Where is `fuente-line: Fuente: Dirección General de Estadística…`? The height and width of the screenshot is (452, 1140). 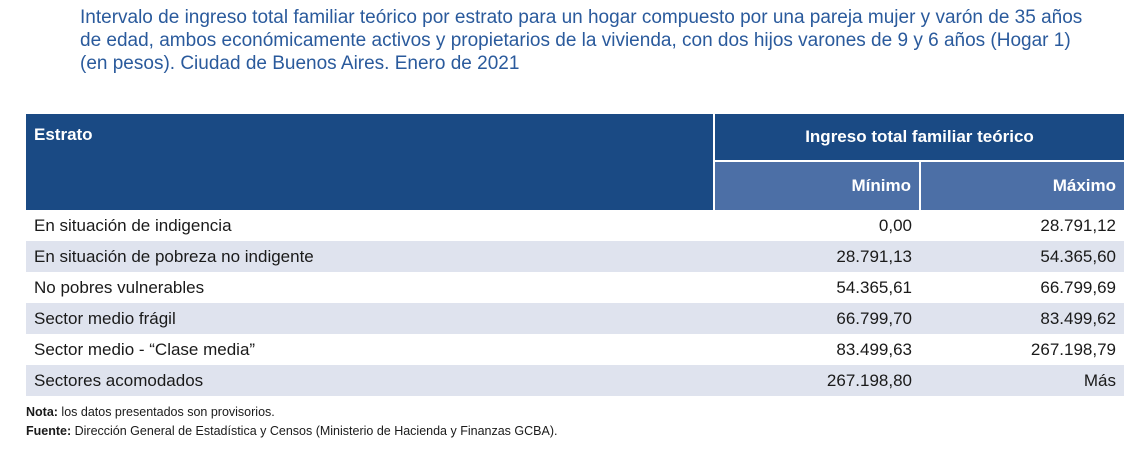 fuente-line: Fuente: Dirección General de Estadística… is located at coordinates (291, 431).